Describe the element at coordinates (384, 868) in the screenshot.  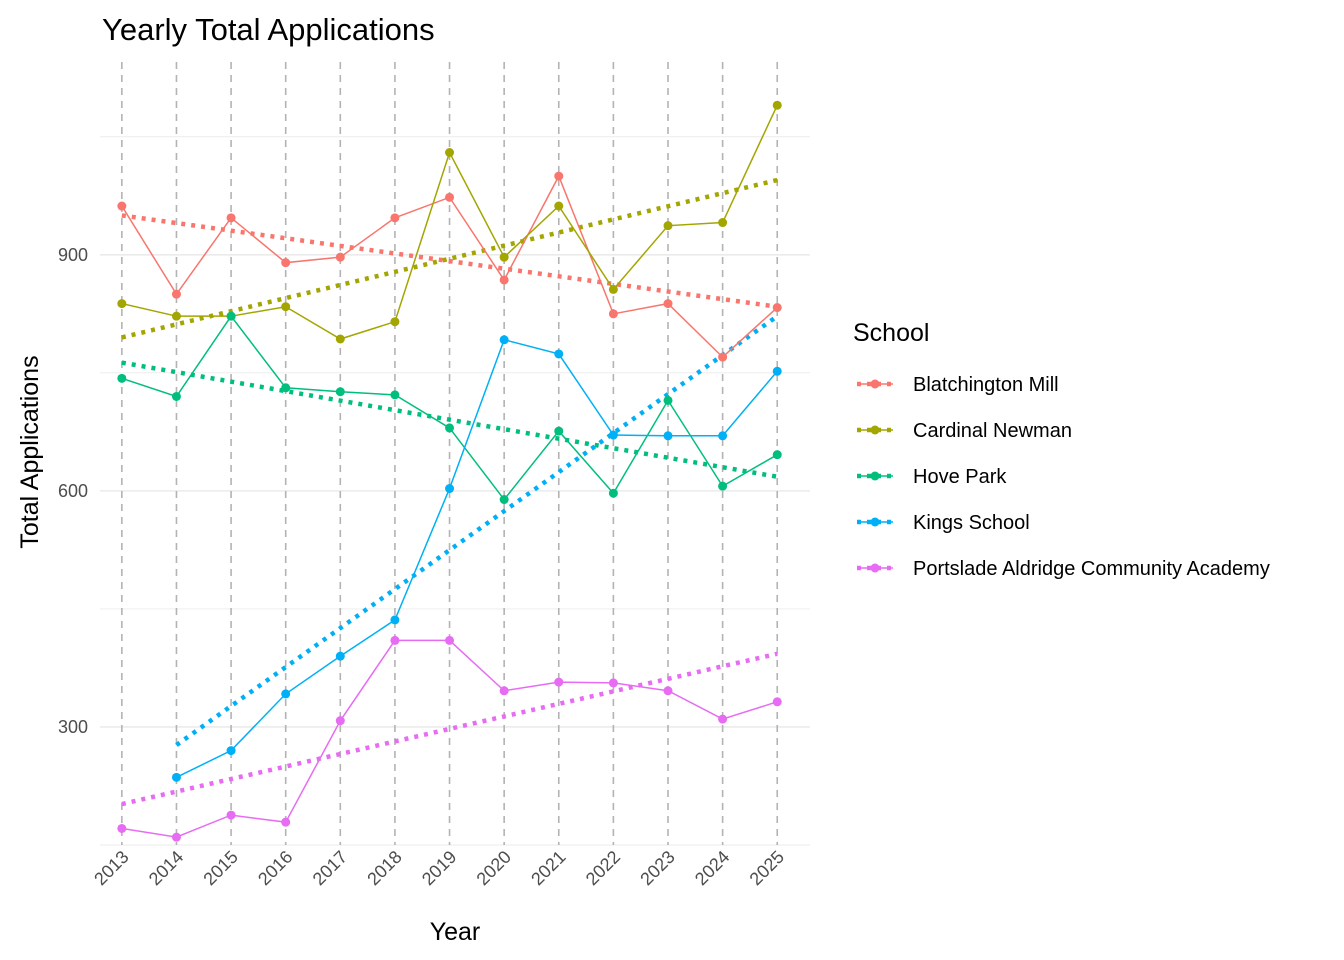
I see `x-tick-label: 2018` at that location.